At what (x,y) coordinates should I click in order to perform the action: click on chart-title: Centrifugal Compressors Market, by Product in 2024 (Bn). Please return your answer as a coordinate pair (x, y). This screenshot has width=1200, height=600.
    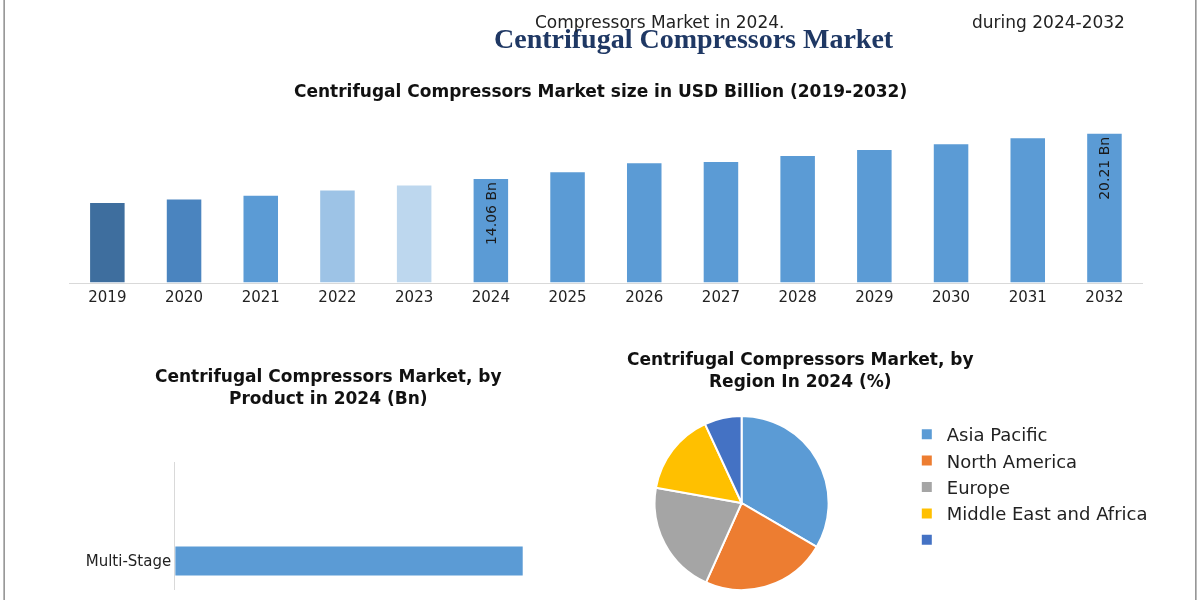
    Looking at the image, I should click on (328, 387).